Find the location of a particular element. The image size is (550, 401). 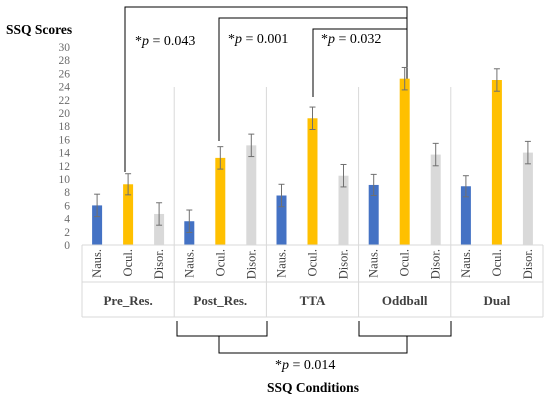

annotation-value: = 0.014 is located at coordinates (312, 365).